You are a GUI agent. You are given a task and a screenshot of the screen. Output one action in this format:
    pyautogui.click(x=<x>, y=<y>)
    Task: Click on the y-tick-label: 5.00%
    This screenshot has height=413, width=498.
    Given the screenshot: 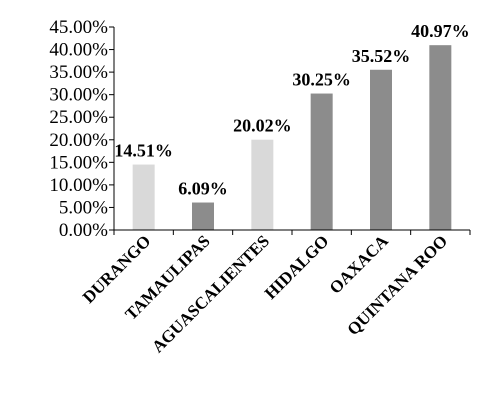 What is the action you would take?
    pyautogui.click(x=83, y=207)
    